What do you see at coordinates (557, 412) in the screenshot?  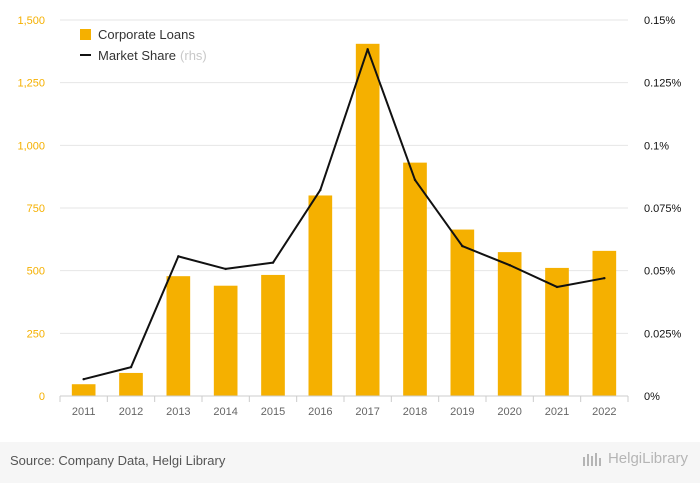 I see `x-tick-label: 2021` at bounding box center [557, 412].